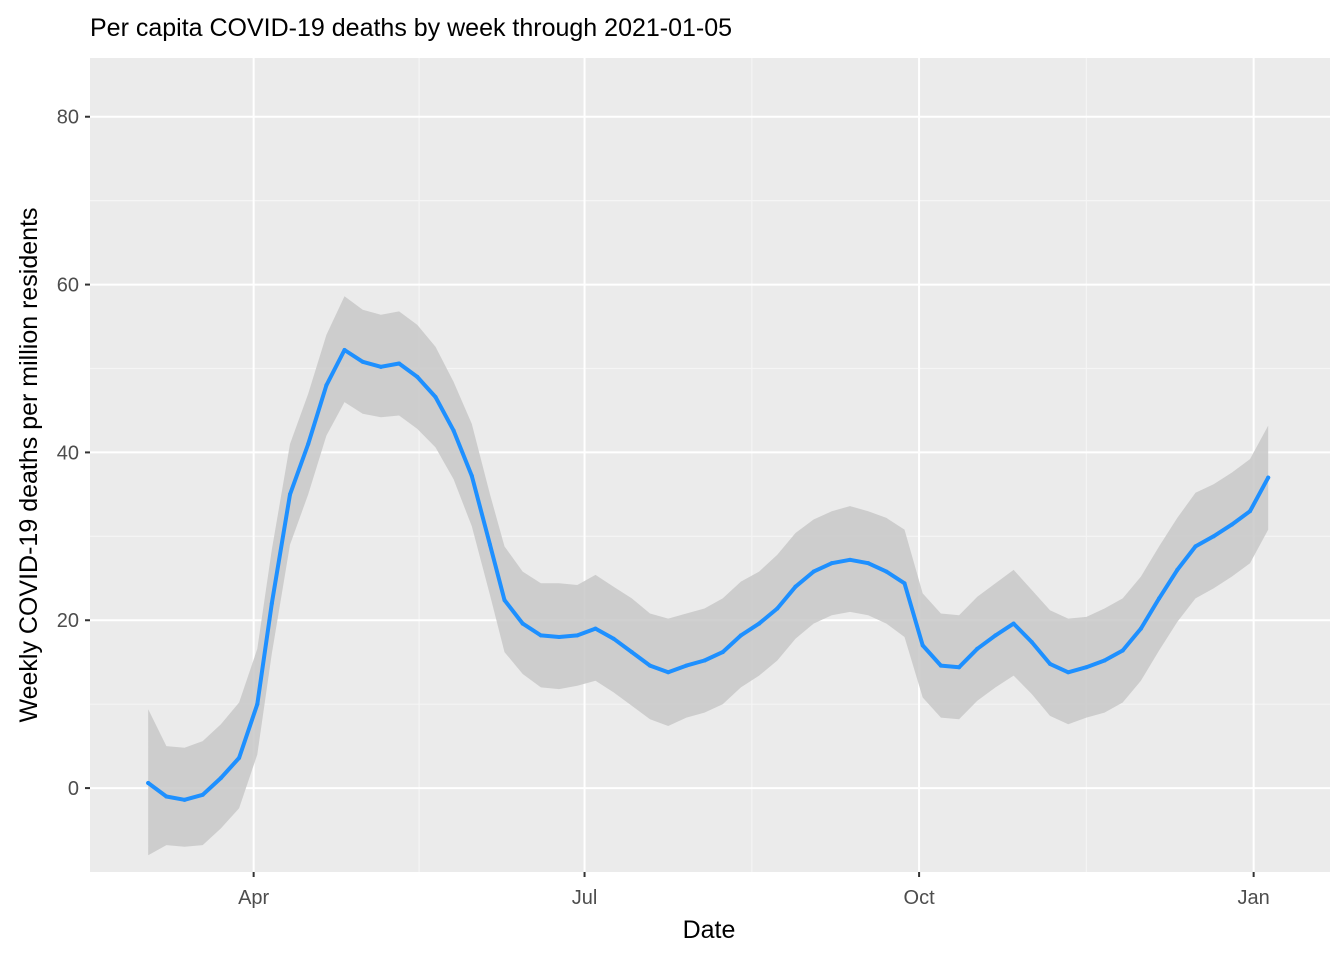  What do you see at coordinates (68, 286) in the screenshot?
I see `y-tick-label: 60` at bounding box center [68, 286].